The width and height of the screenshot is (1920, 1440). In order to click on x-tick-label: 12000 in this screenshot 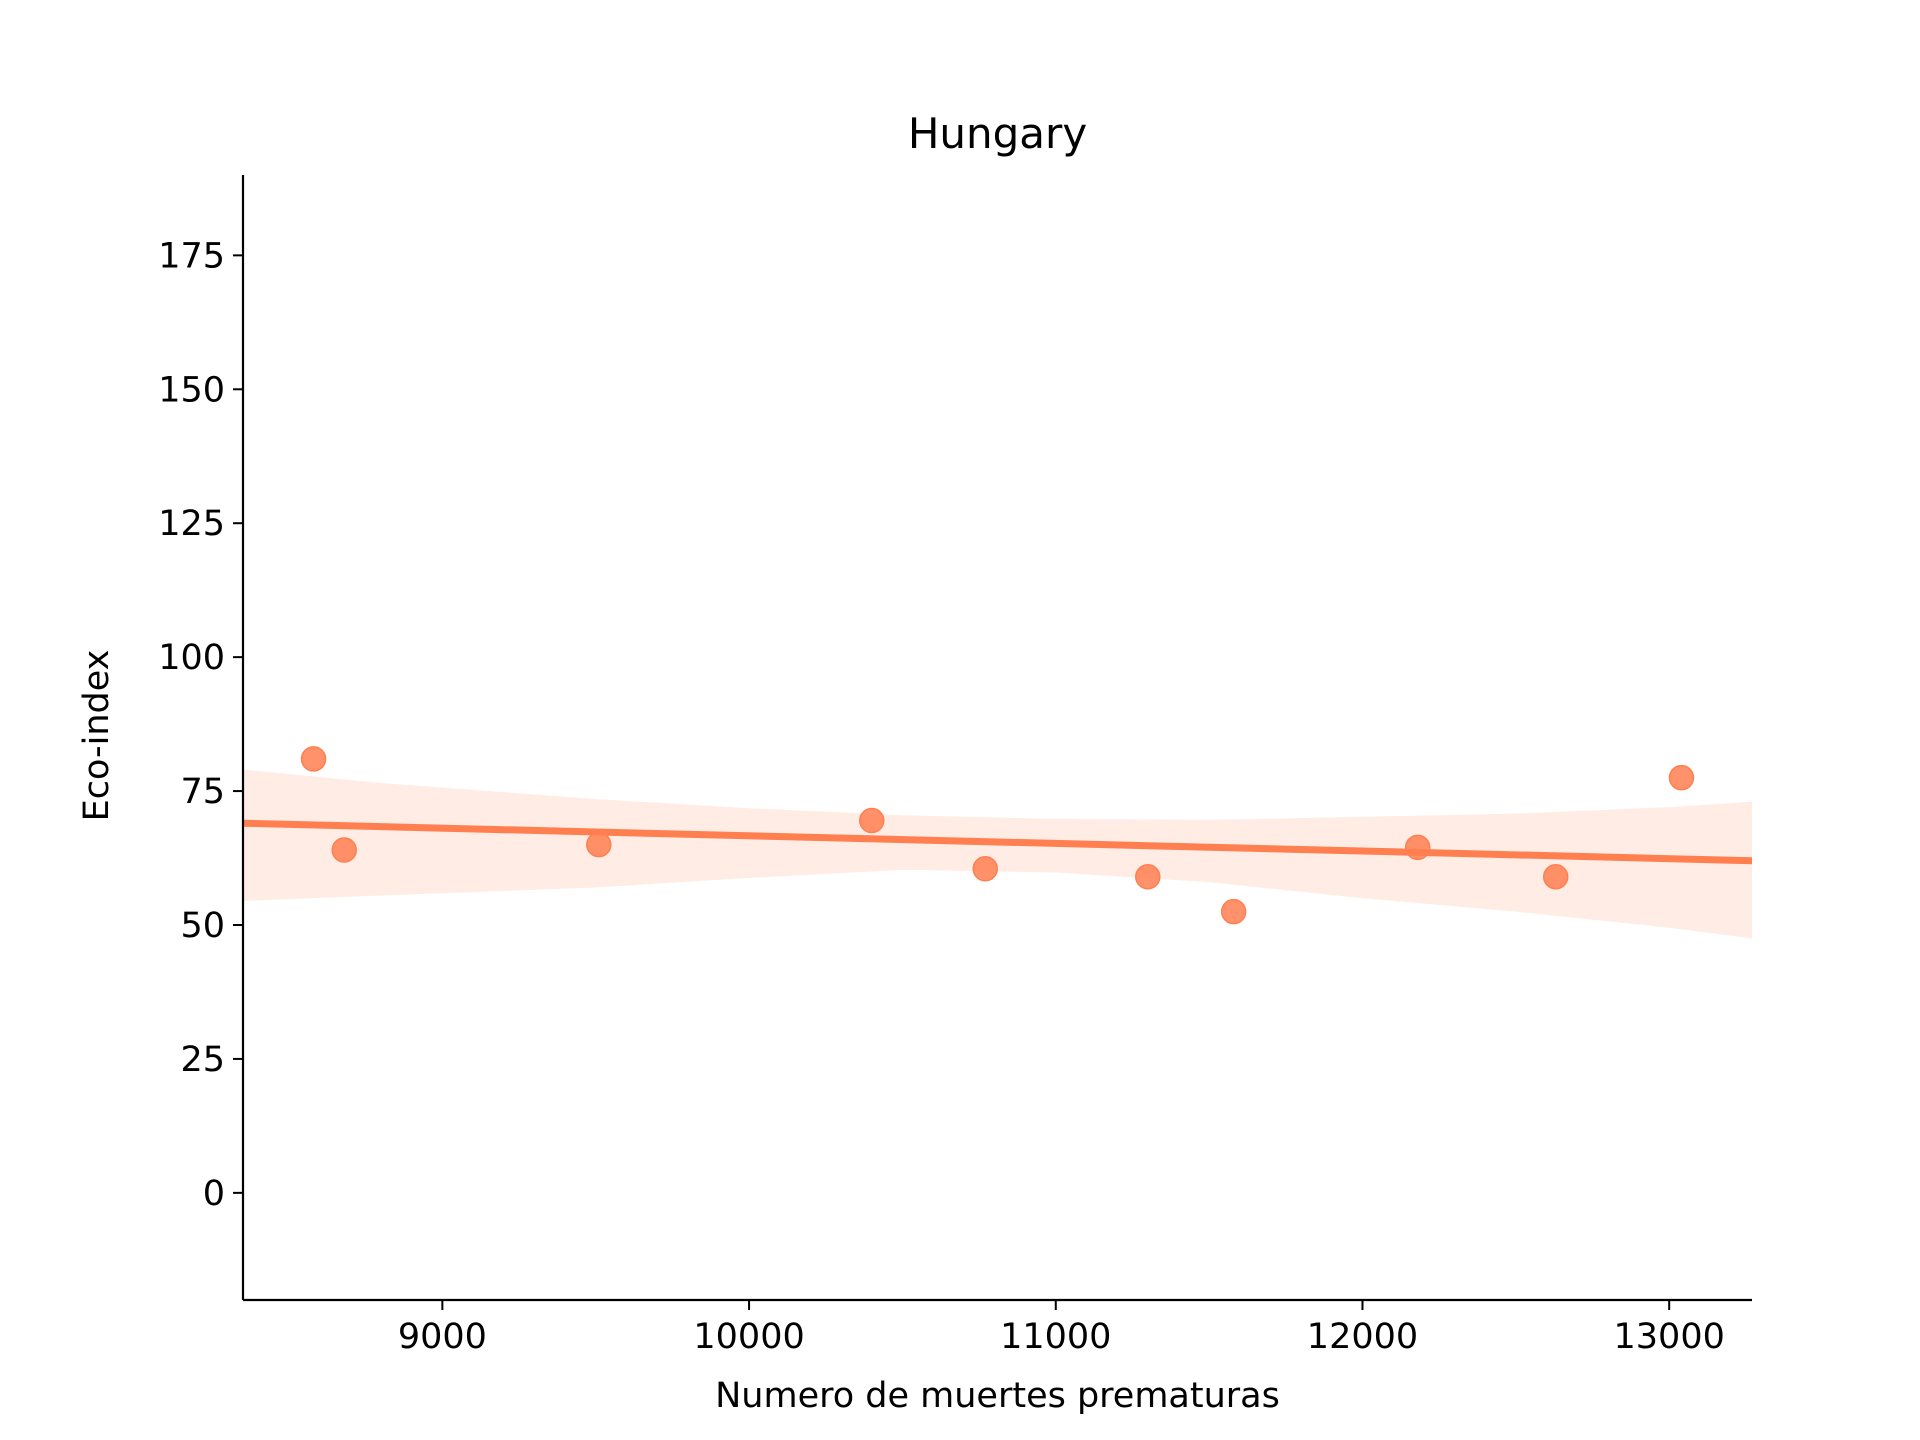, I will do `click(1362, 1337)`.